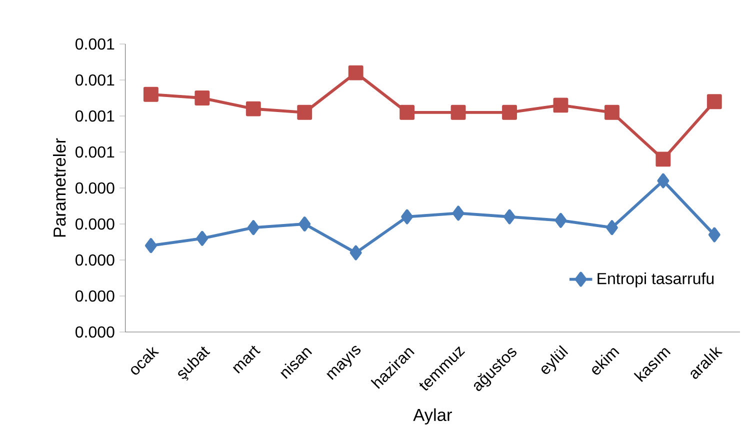 The image size is (756, 446). I want to click on x-tick-label: ekim, so click(606, 361).